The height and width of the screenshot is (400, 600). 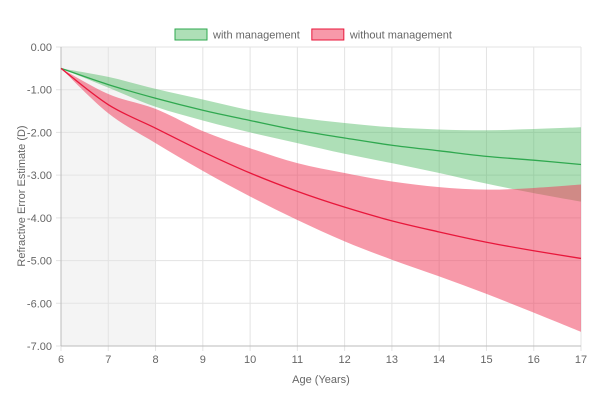 What do you see at coordinates (39, 91) in the screenshot?
I see `y-tick-label: -1.00` at bounding box center [39, 91].